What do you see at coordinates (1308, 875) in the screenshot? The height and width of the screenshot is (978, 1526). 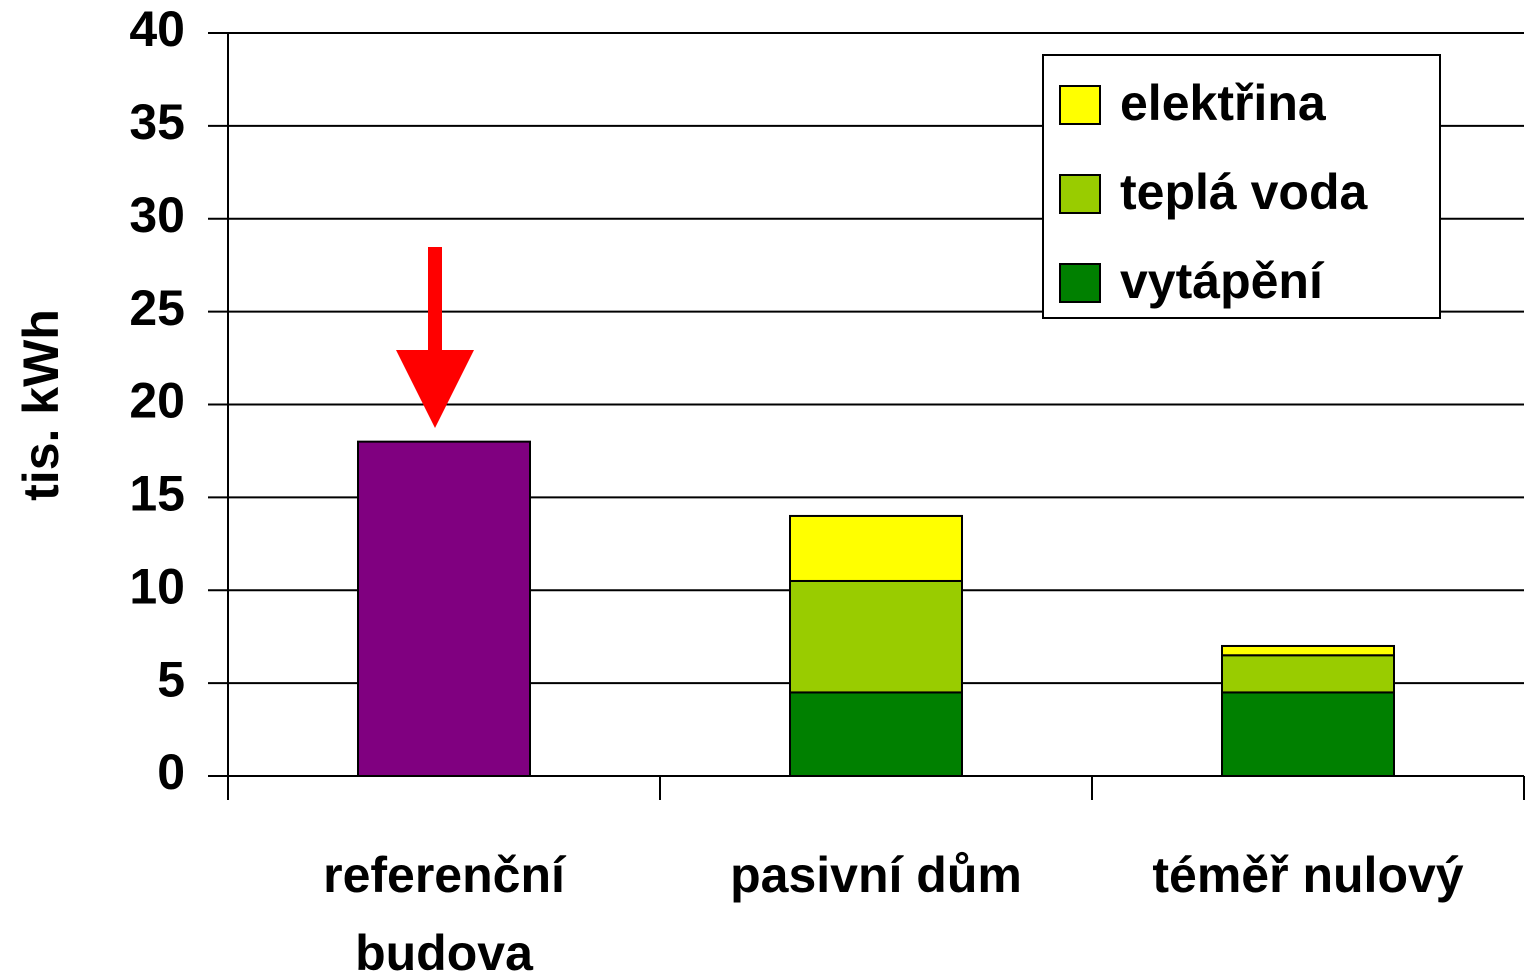 I see `x-tick-label: téměř nulový` at bounding box center [1308, 875].